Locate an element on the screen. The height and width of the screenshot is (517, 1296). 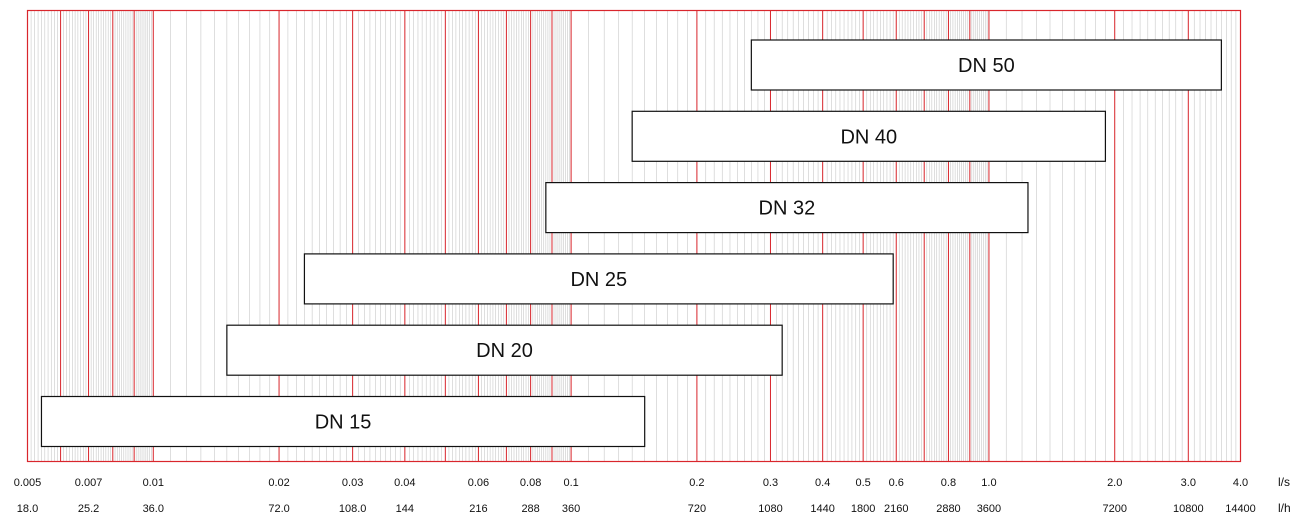
tick-label-lh: 14400 is located at coordinates (1240, 509).